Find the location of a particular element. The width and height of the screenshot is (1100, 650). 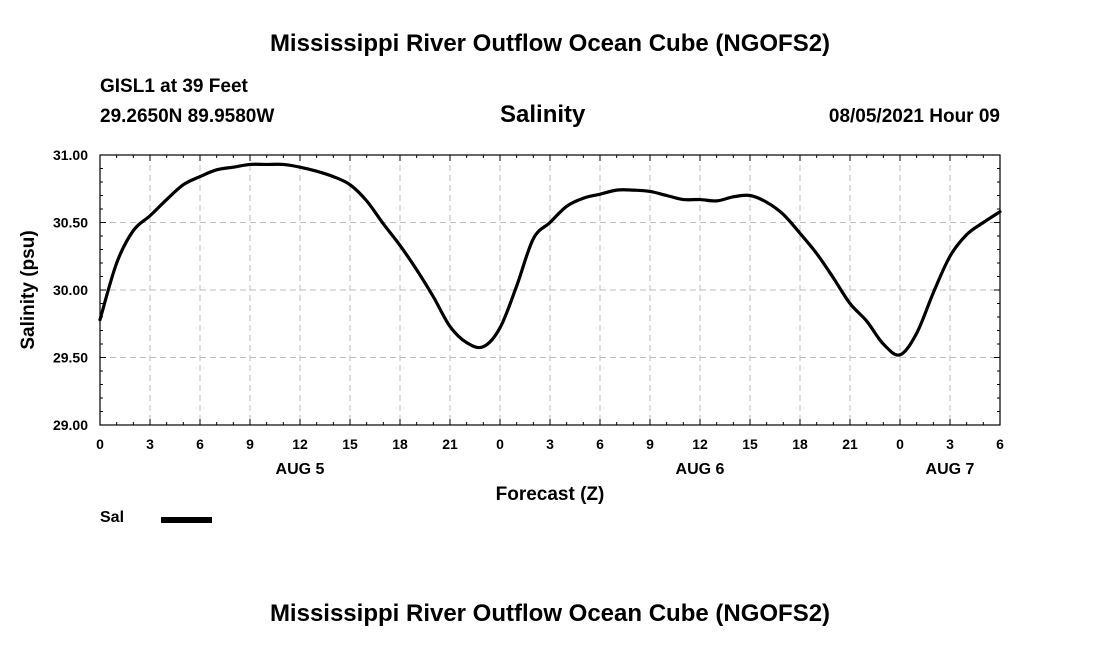

y-tick-label: 29.50 is located at coordinates (70, 358).